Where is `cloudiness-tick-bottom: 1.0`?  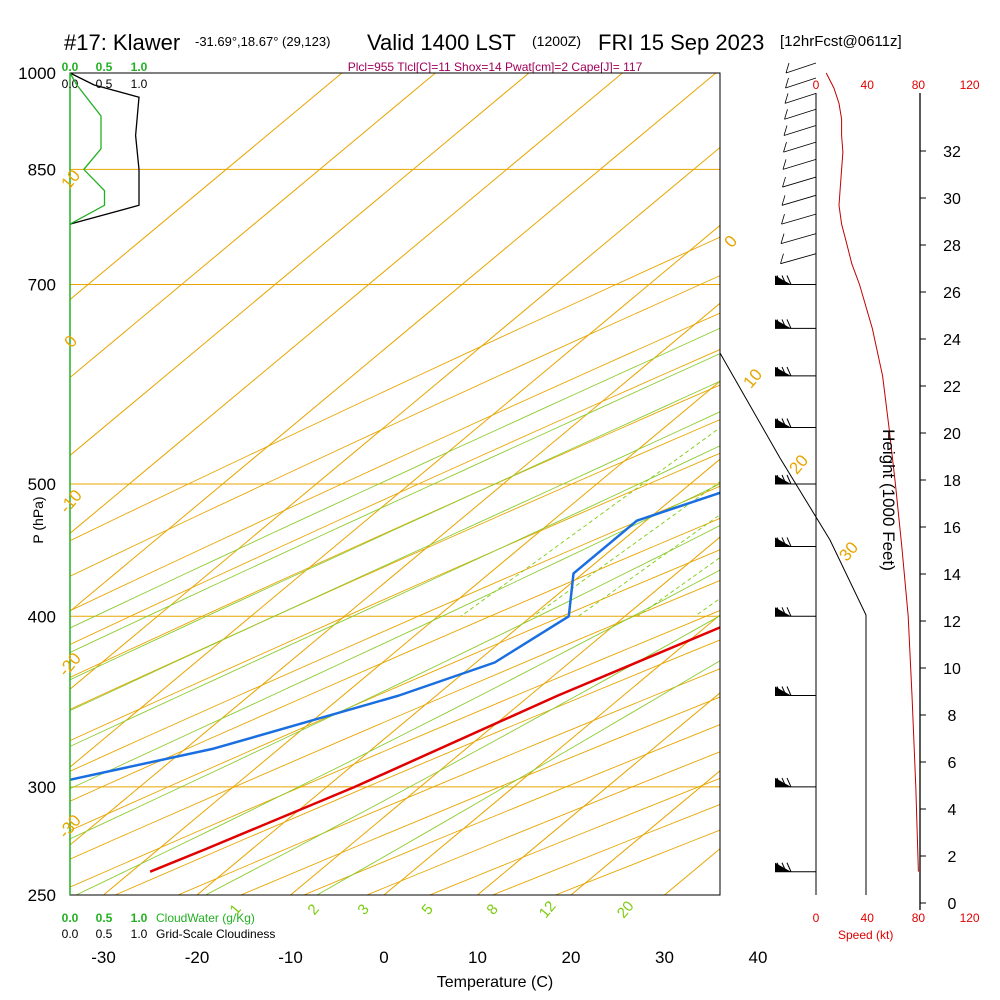 cloudiness-tick-bottom: 1.0 is located at coordinates (139, 934).